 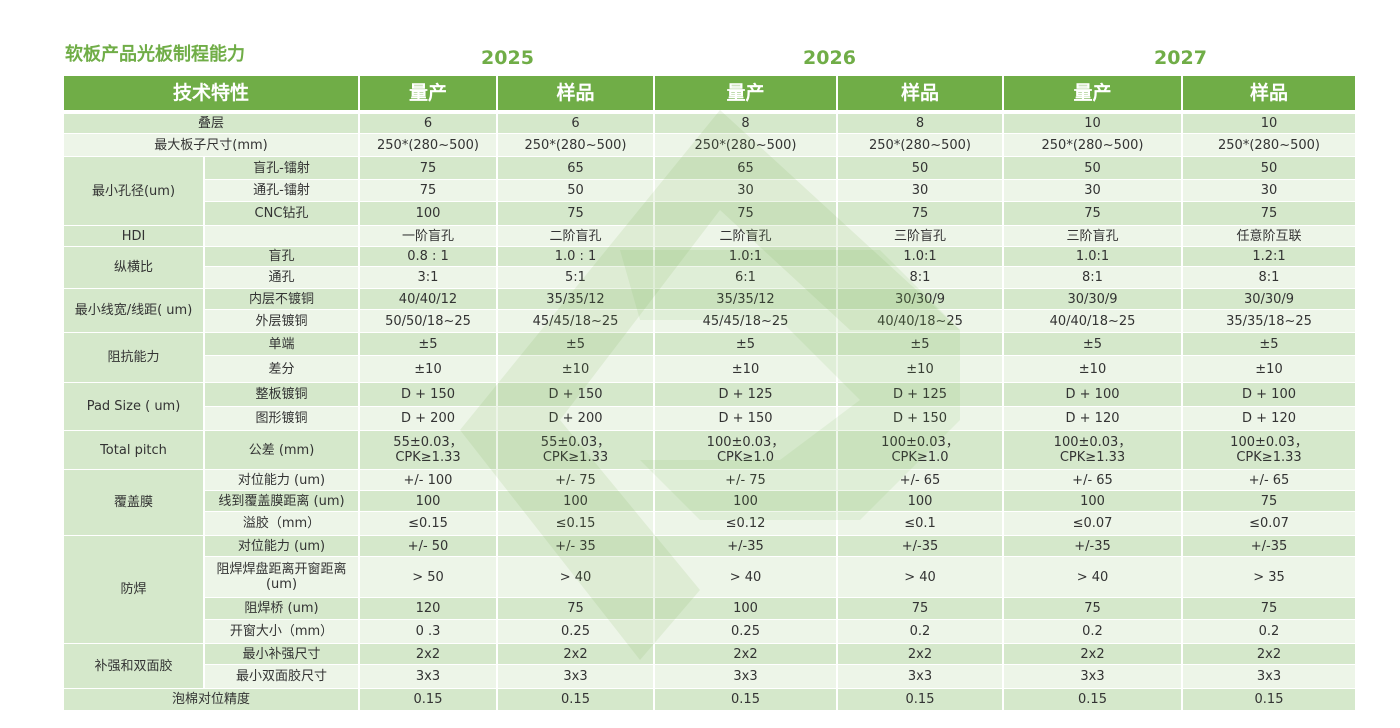 I want to click on row-label: 外层镀铜, so click(x=281, y=321).